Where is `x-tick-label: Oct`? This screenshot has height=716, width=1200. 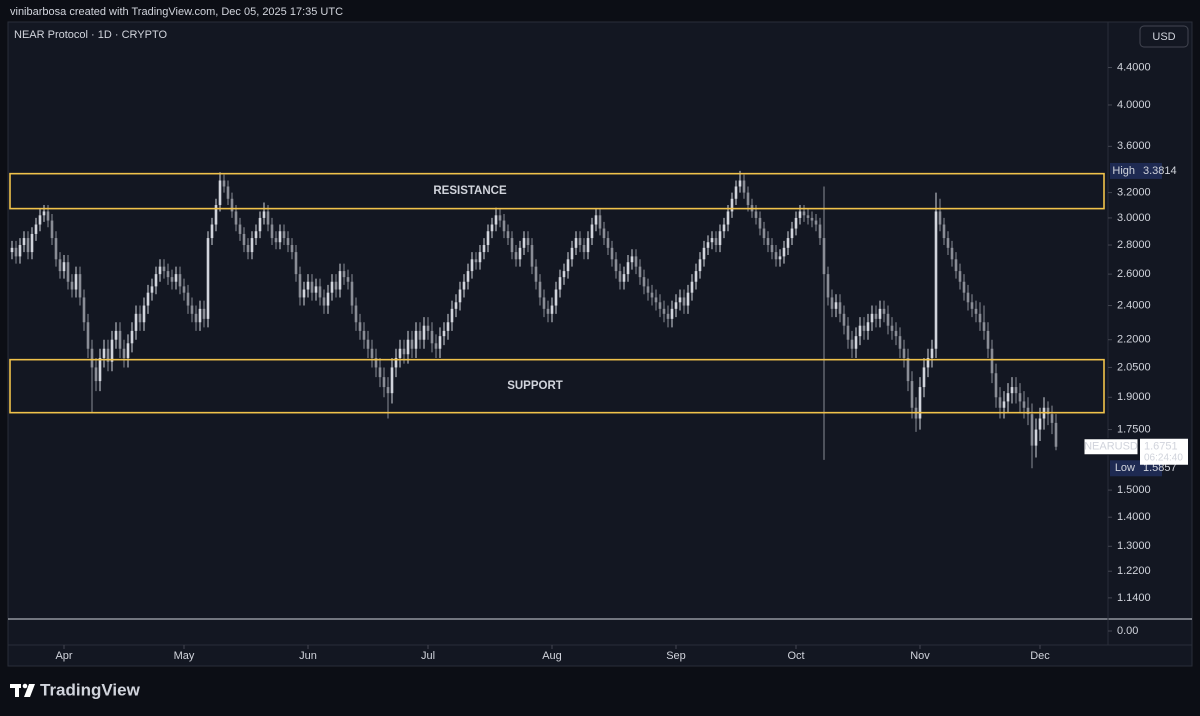
x-tick-label: Oct is located at coordinates (795, 656).